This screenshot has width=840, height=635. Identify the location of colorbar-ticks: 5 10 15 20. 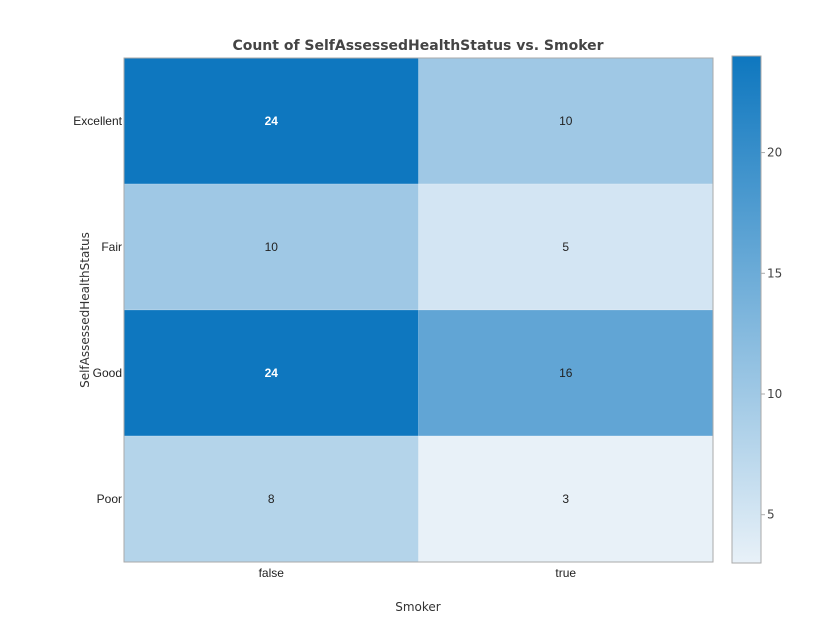
(771, 334).